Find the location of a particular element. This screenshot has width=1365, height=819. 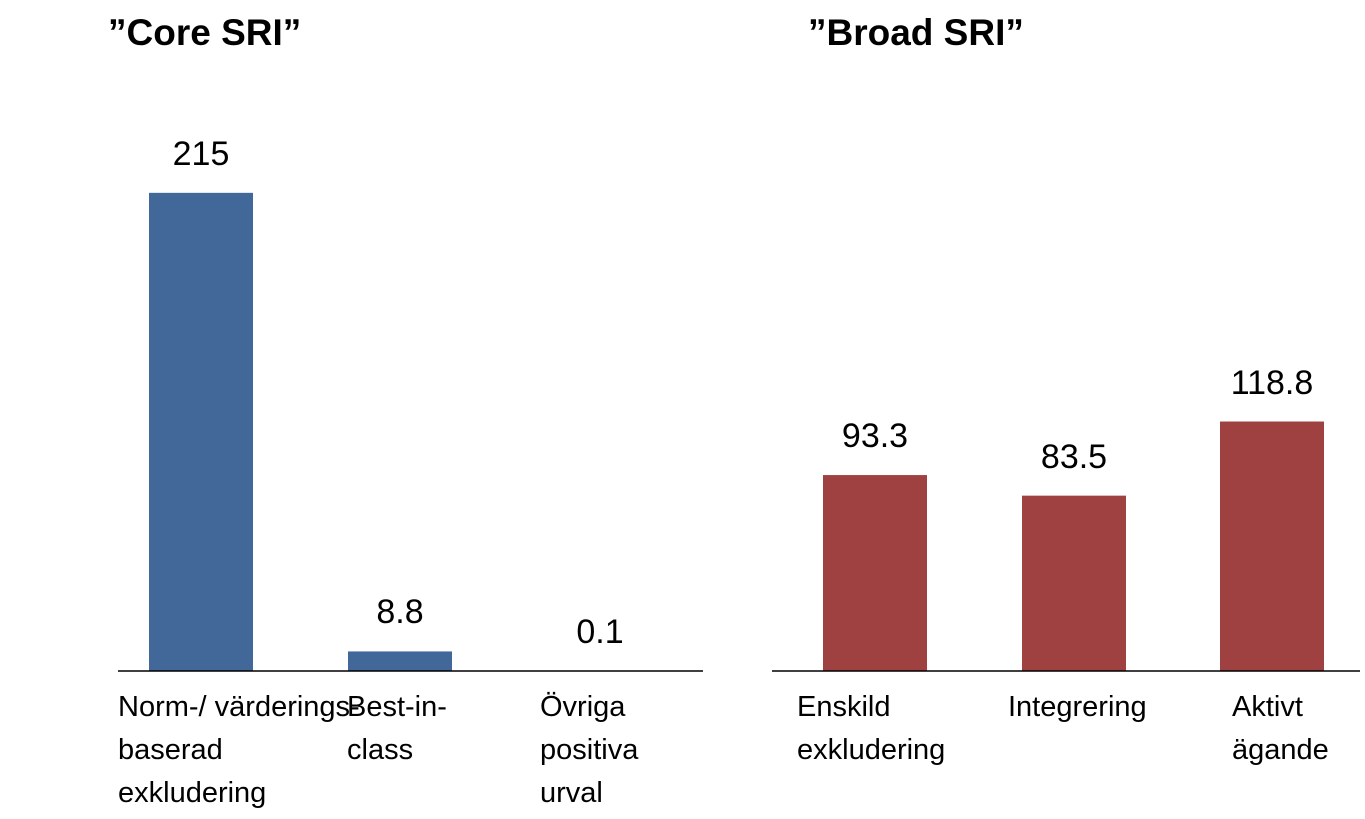

category-label: Övriga positiva urval is located at coordinates (589, 750).